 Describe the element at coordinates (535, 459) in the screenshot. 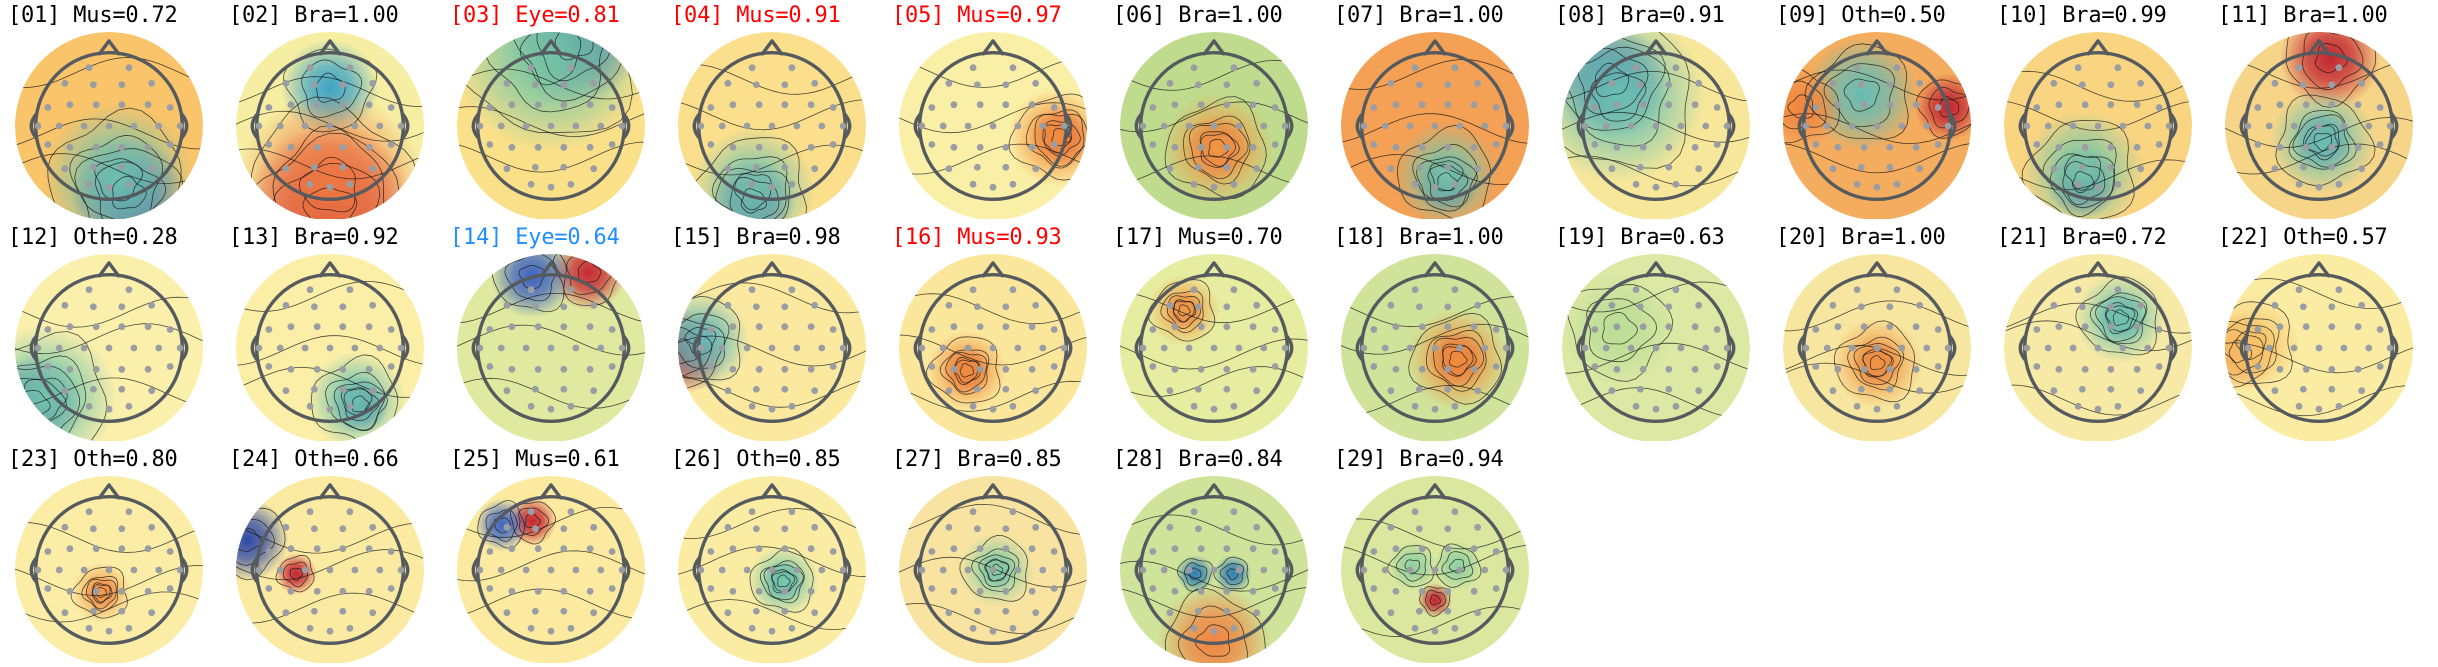

I see `component-label: [25] Mus=0.61` at that location.